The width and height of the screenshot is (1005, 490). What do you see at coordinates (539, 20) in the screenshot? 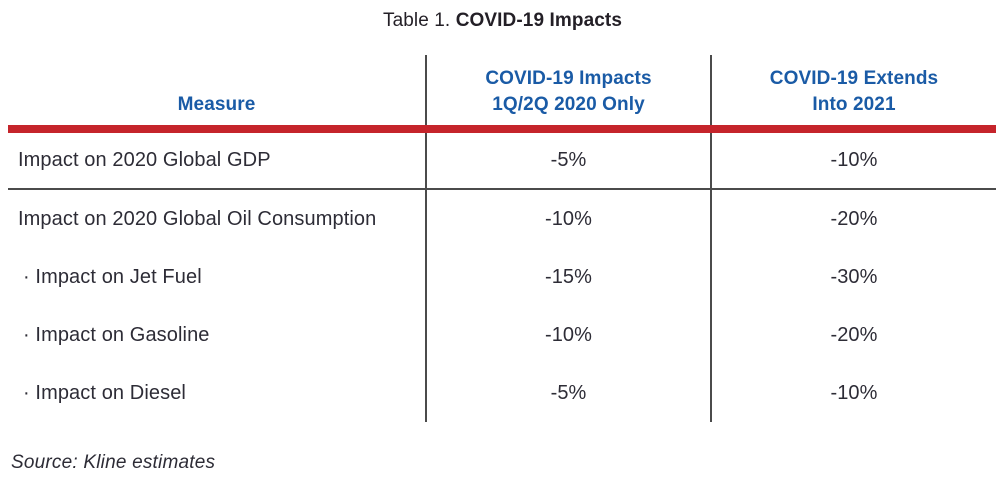
I see `table-title-bold: COVID-19 Impacts` at bounding box center [539, 20].